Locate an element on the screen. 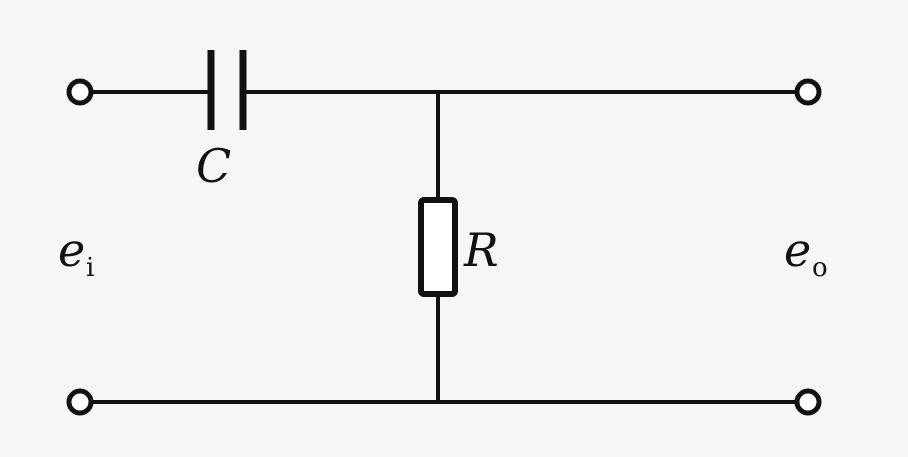  capacitor-label: C is located at coordinates (213, 166).